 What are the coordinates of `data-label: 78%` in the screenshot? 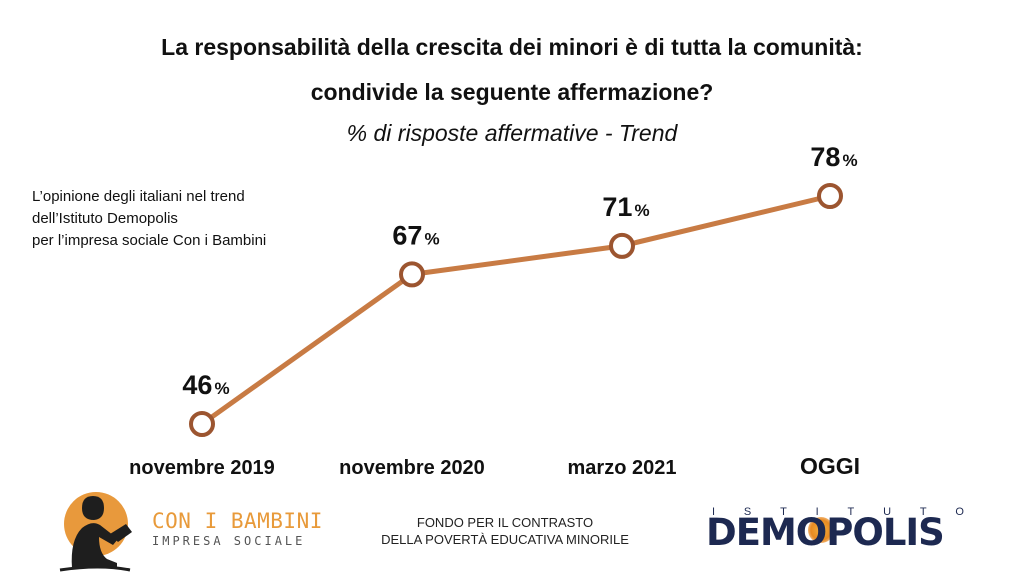 It's located at (833, 157).